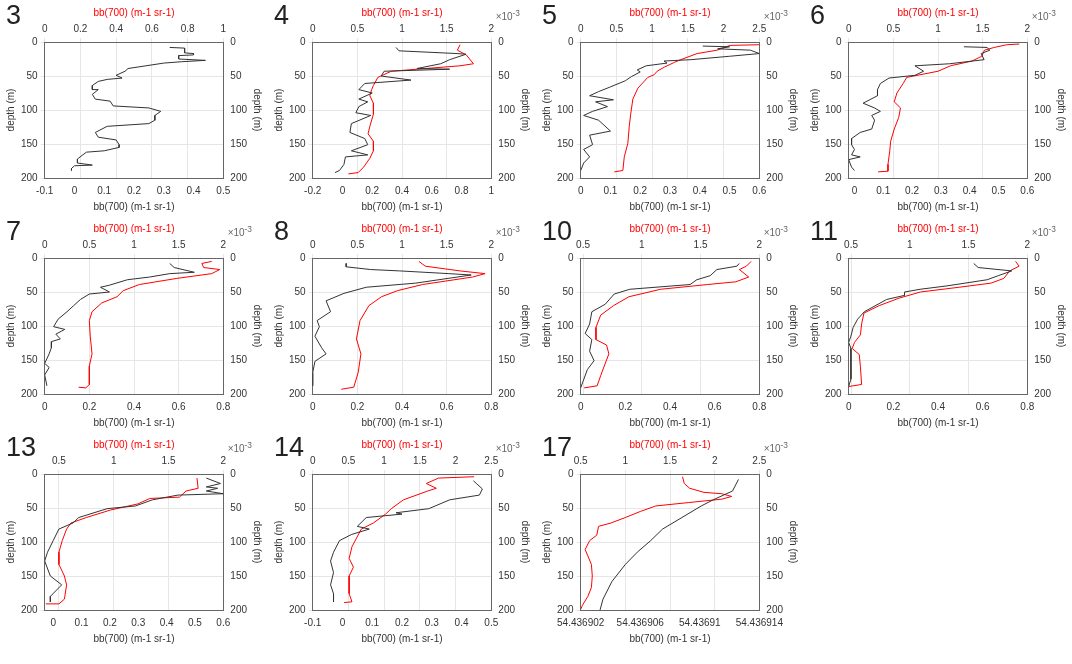 The height and width of the screenshot is (664, 1072). I want to click on x-tick-label: 1, so click(491, 190).